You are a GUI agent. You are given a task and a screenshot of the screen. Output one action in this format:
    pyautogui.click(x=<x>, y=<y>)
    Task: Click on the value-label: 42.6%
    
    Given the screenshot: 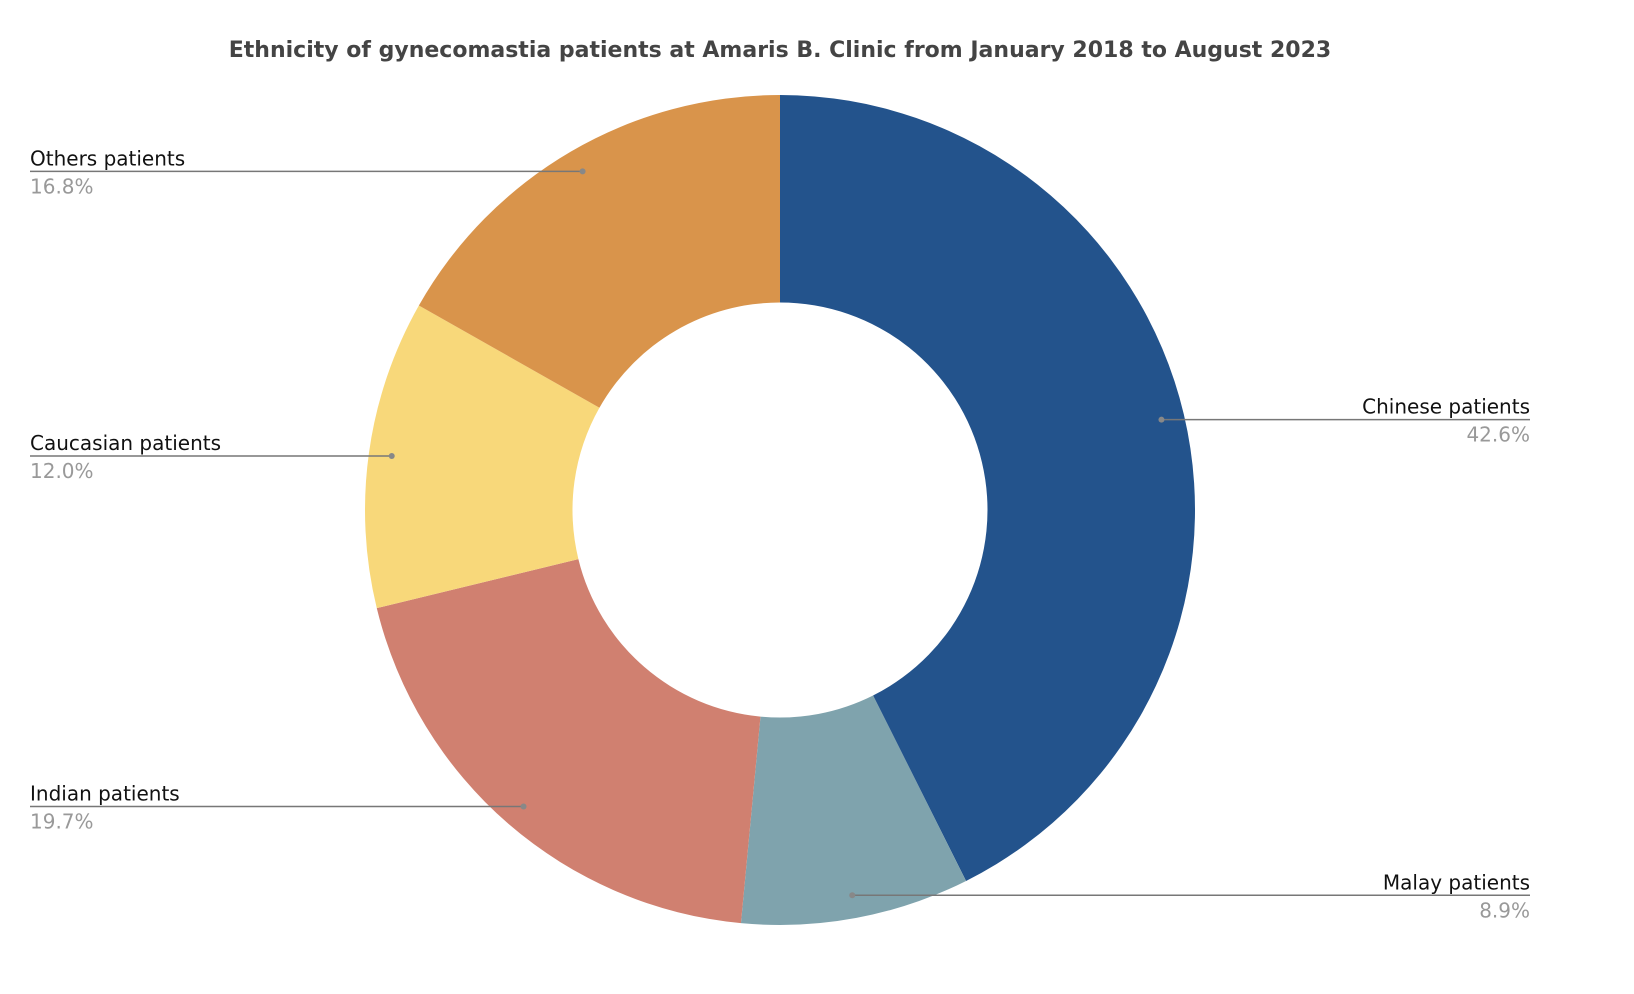 What is the action you would take?
    pyautogui.click(x=1498, y=435)
    